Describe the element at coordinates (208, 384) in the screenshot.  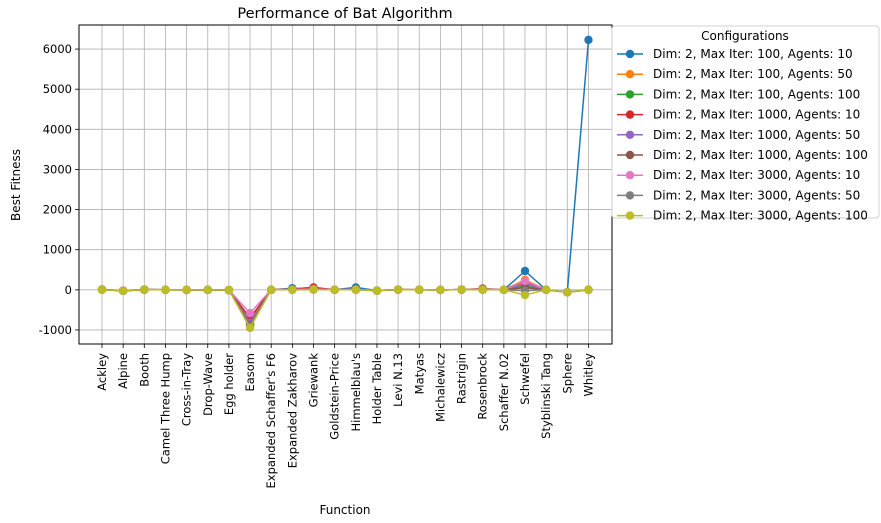
I see `x-tick-label: Drop-Wave` at that location.